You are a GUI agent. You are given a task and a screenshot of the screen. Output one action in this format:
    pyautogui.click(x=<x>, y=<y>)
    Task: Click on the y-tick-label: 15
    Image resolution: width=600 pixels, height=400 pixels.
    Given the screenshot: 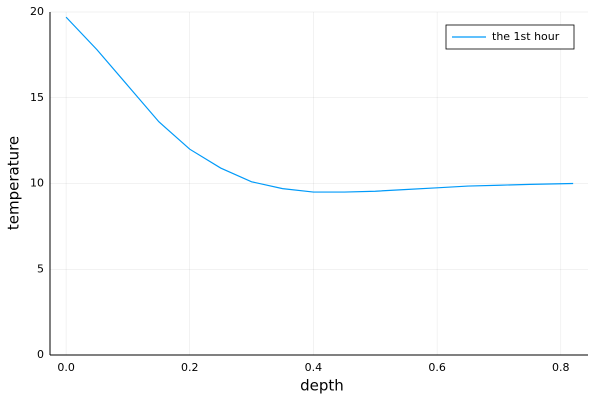 What is the action you would take?
    pyautogui.click(x=37, y=97)
    